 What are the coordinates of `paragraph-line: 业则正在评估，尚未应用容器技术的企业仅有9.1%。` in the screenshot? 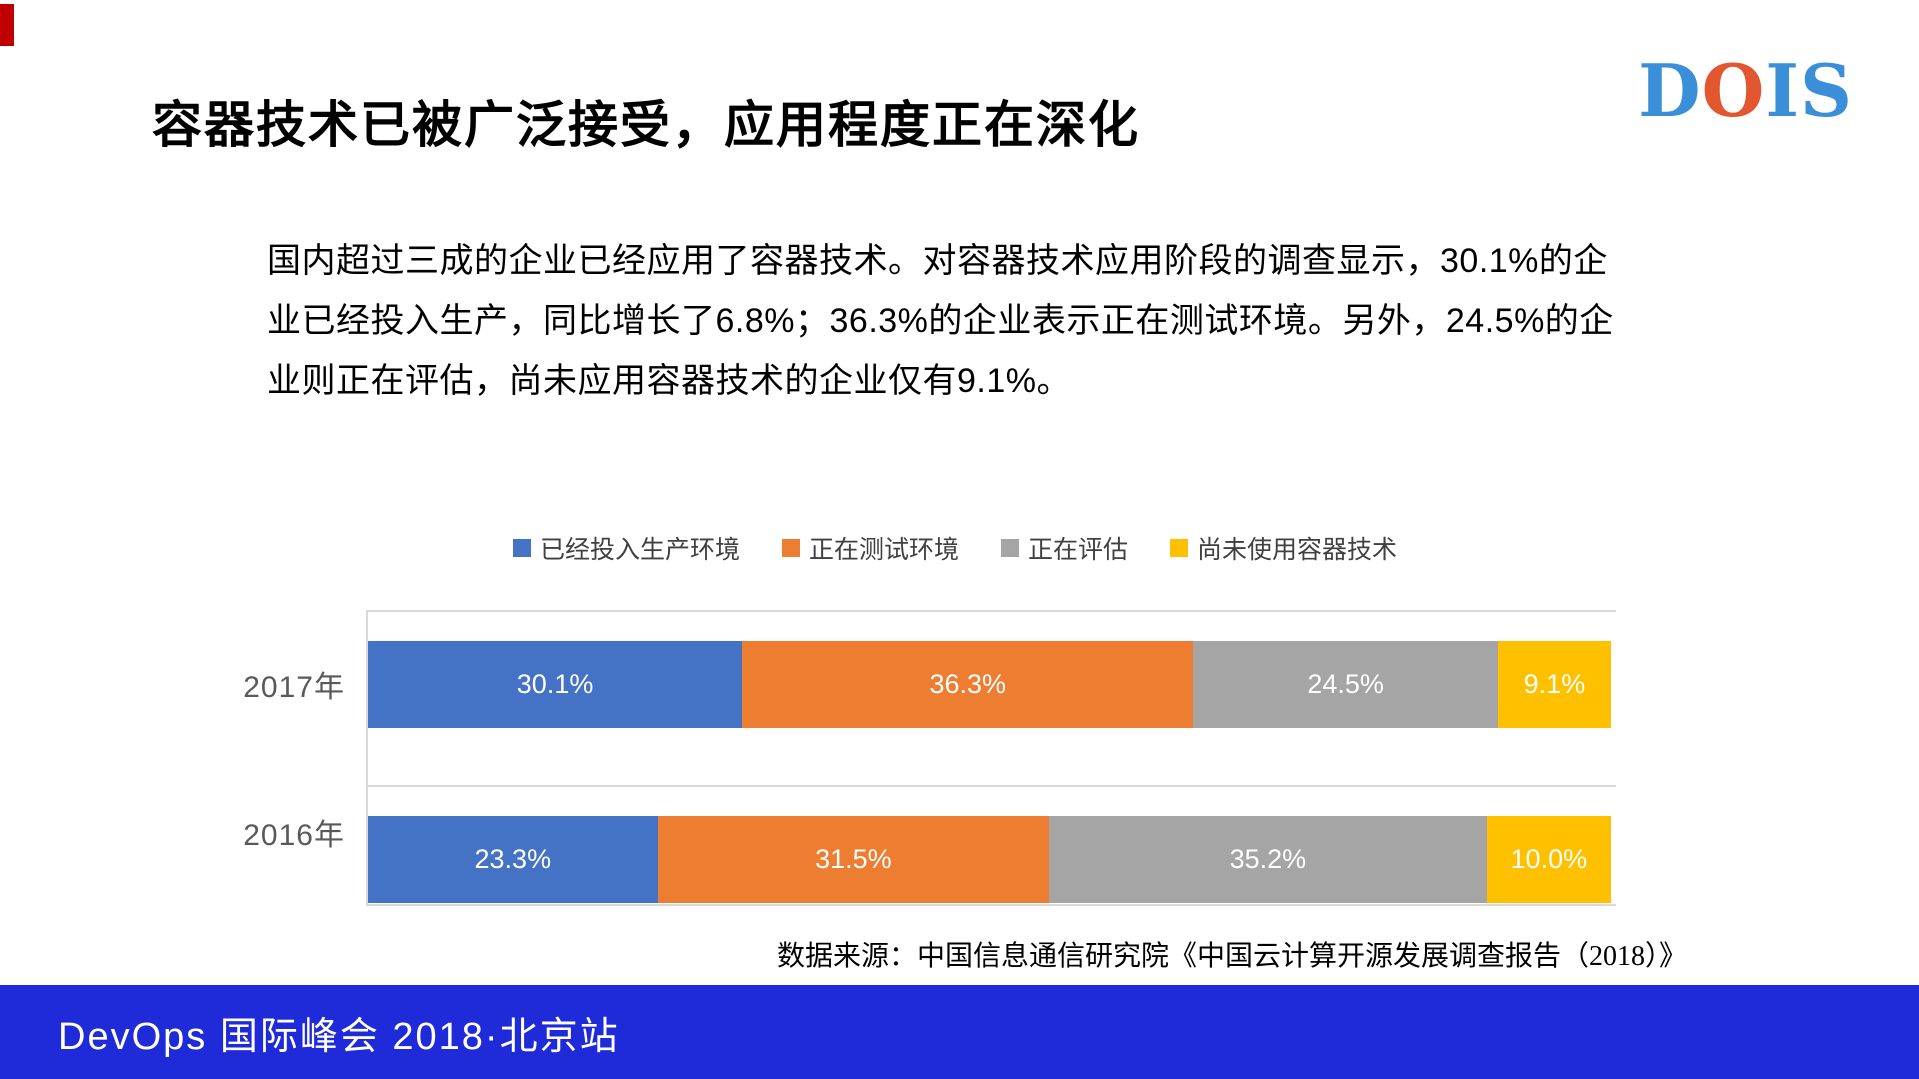 It's located at (669, 381).